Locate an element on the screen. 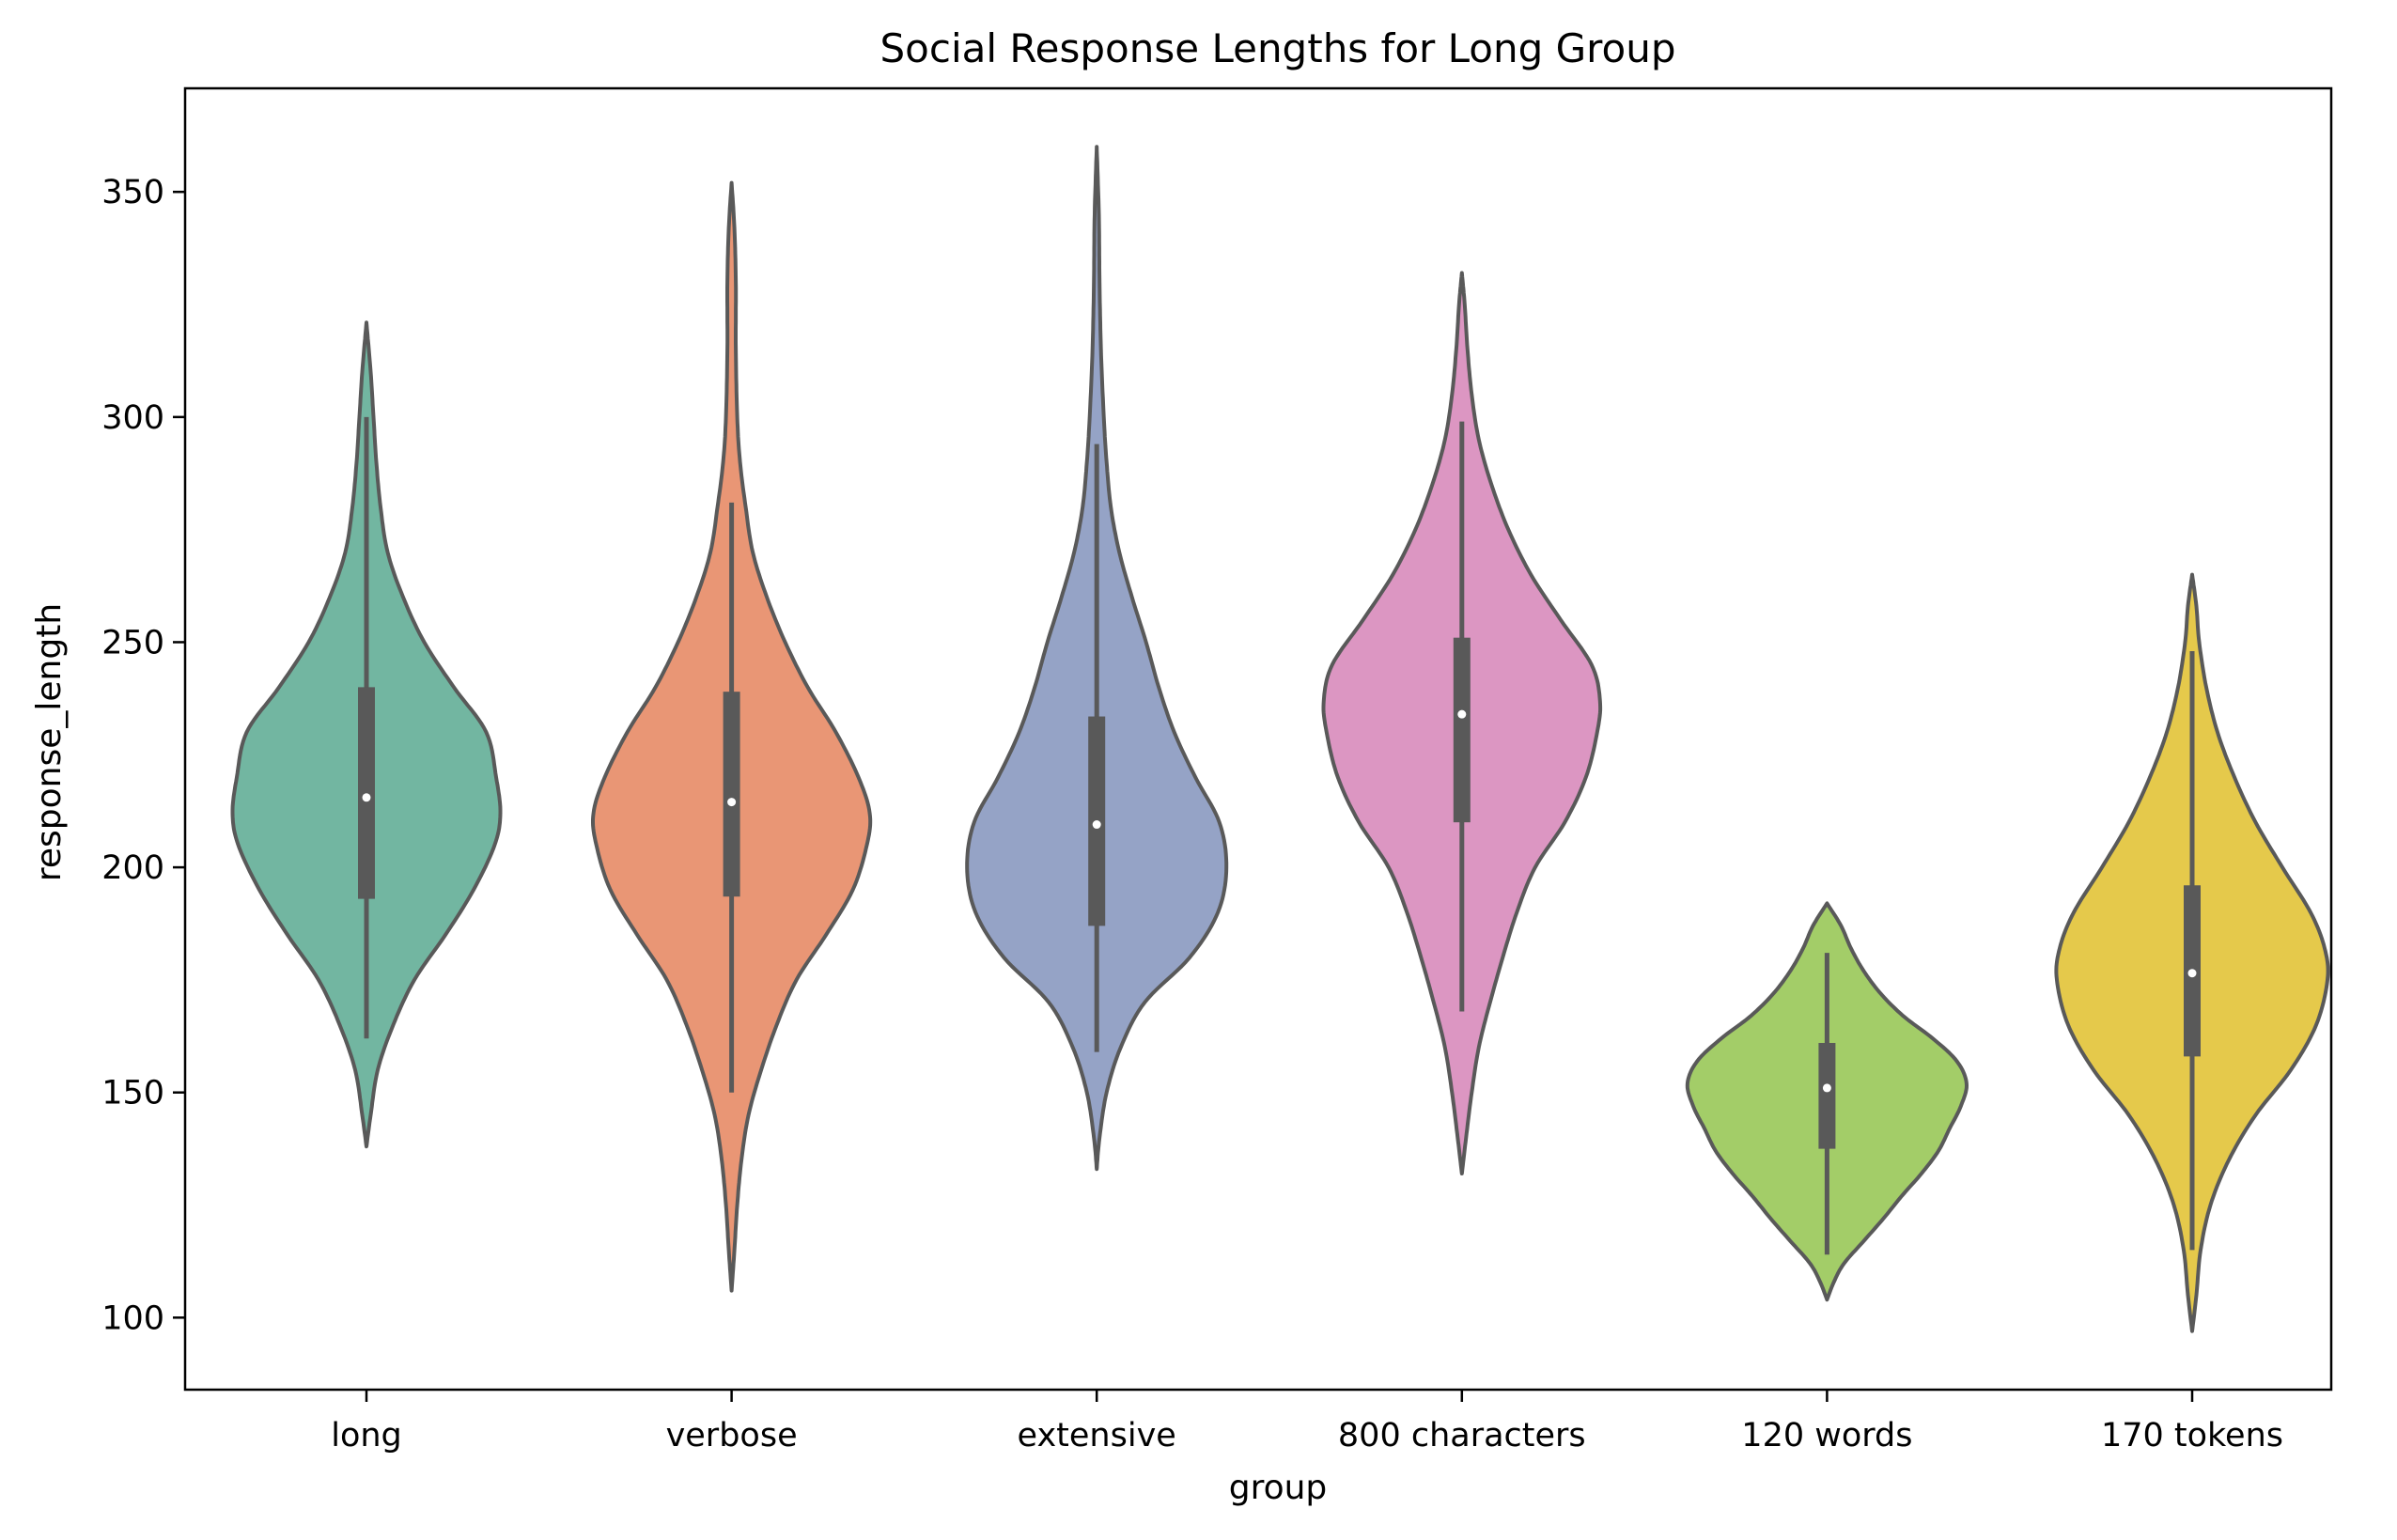 Image resolution: width=2397 pixels, height=1540 pixels. iqr-box-long is located at coordinates (366, 793).